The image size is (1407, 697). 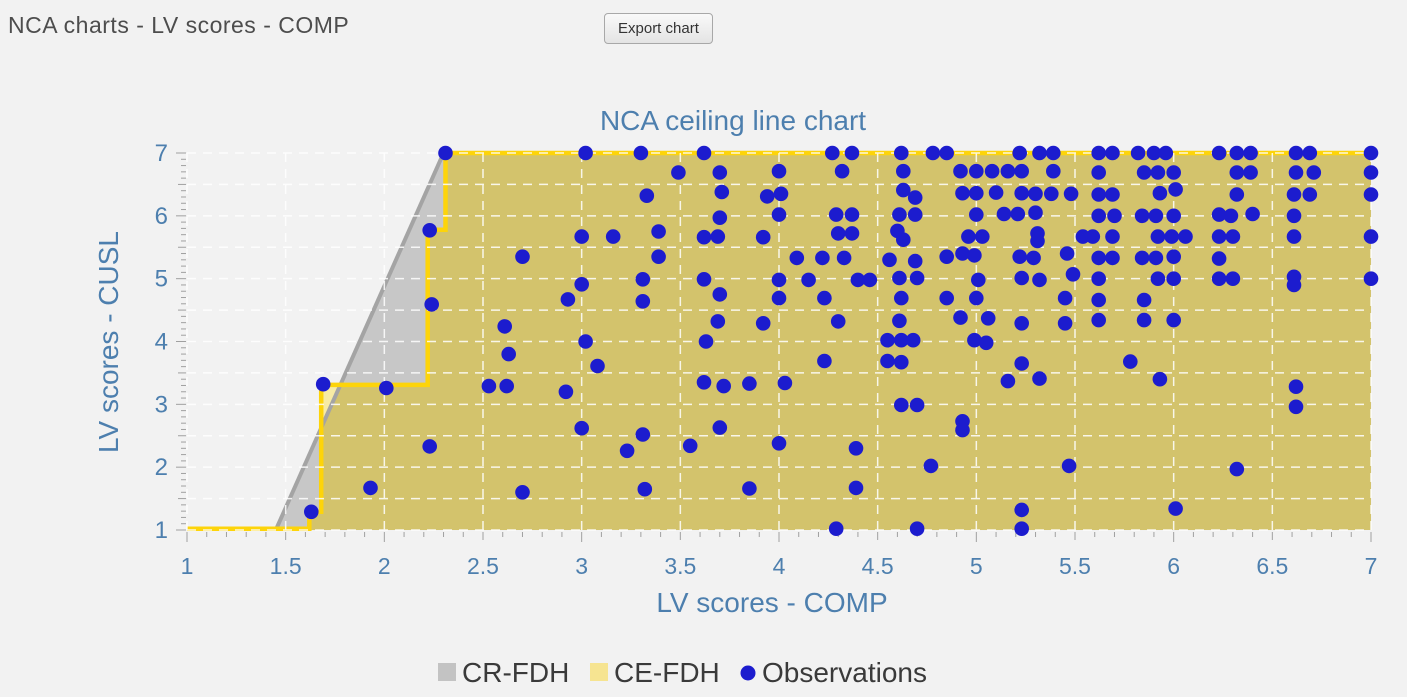 I want to click on x-tick-label: 4.5, so click(x=878, y=566).